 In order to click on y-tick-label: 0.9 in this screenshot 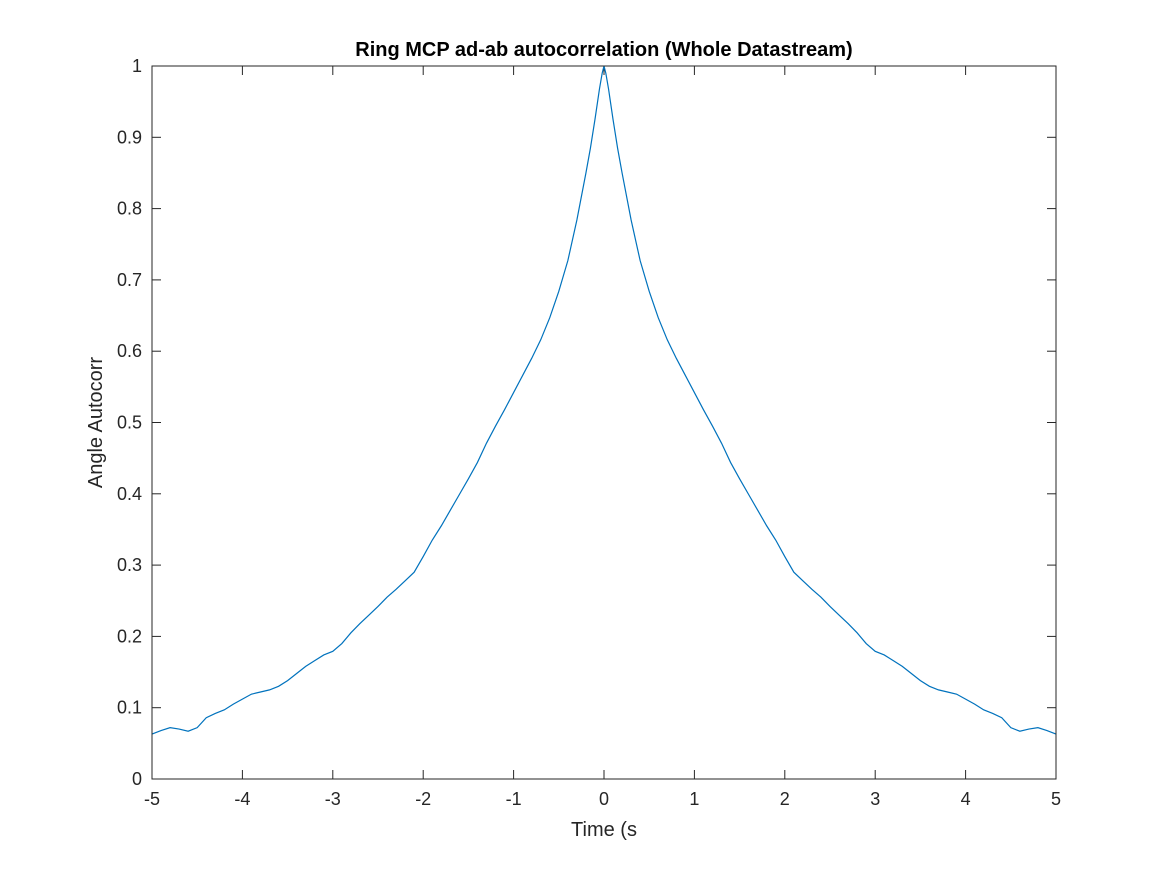, I will do `click(129, 137)`.